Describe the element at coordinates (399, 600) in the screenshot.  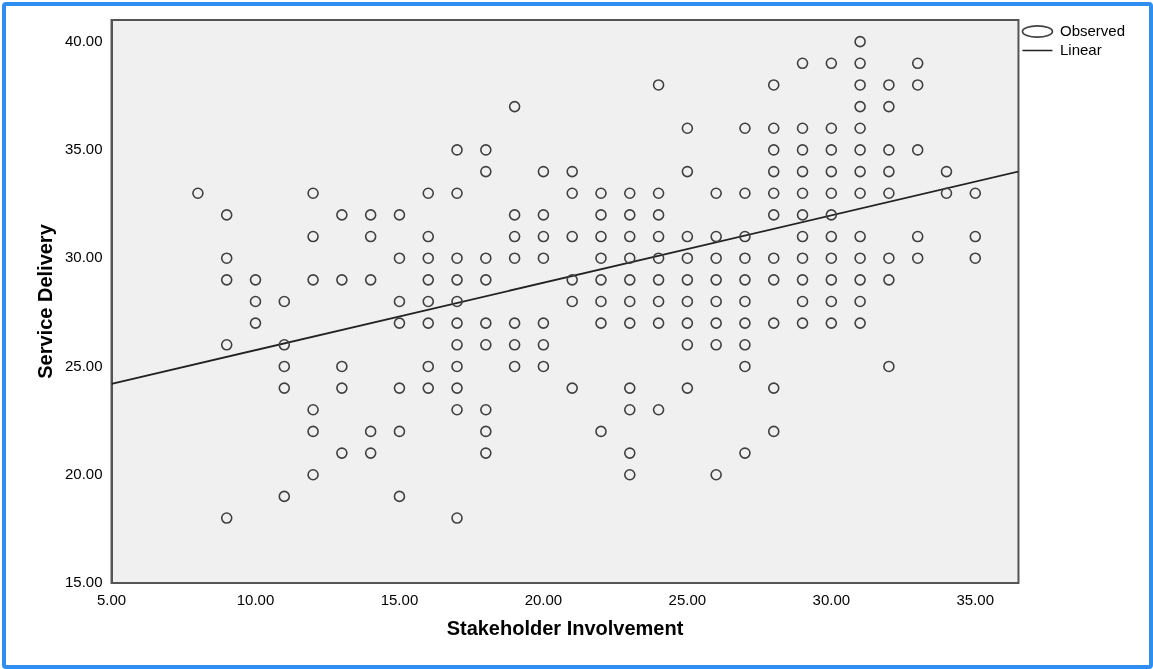
I see `x-tick-label: 15.00` at that location.